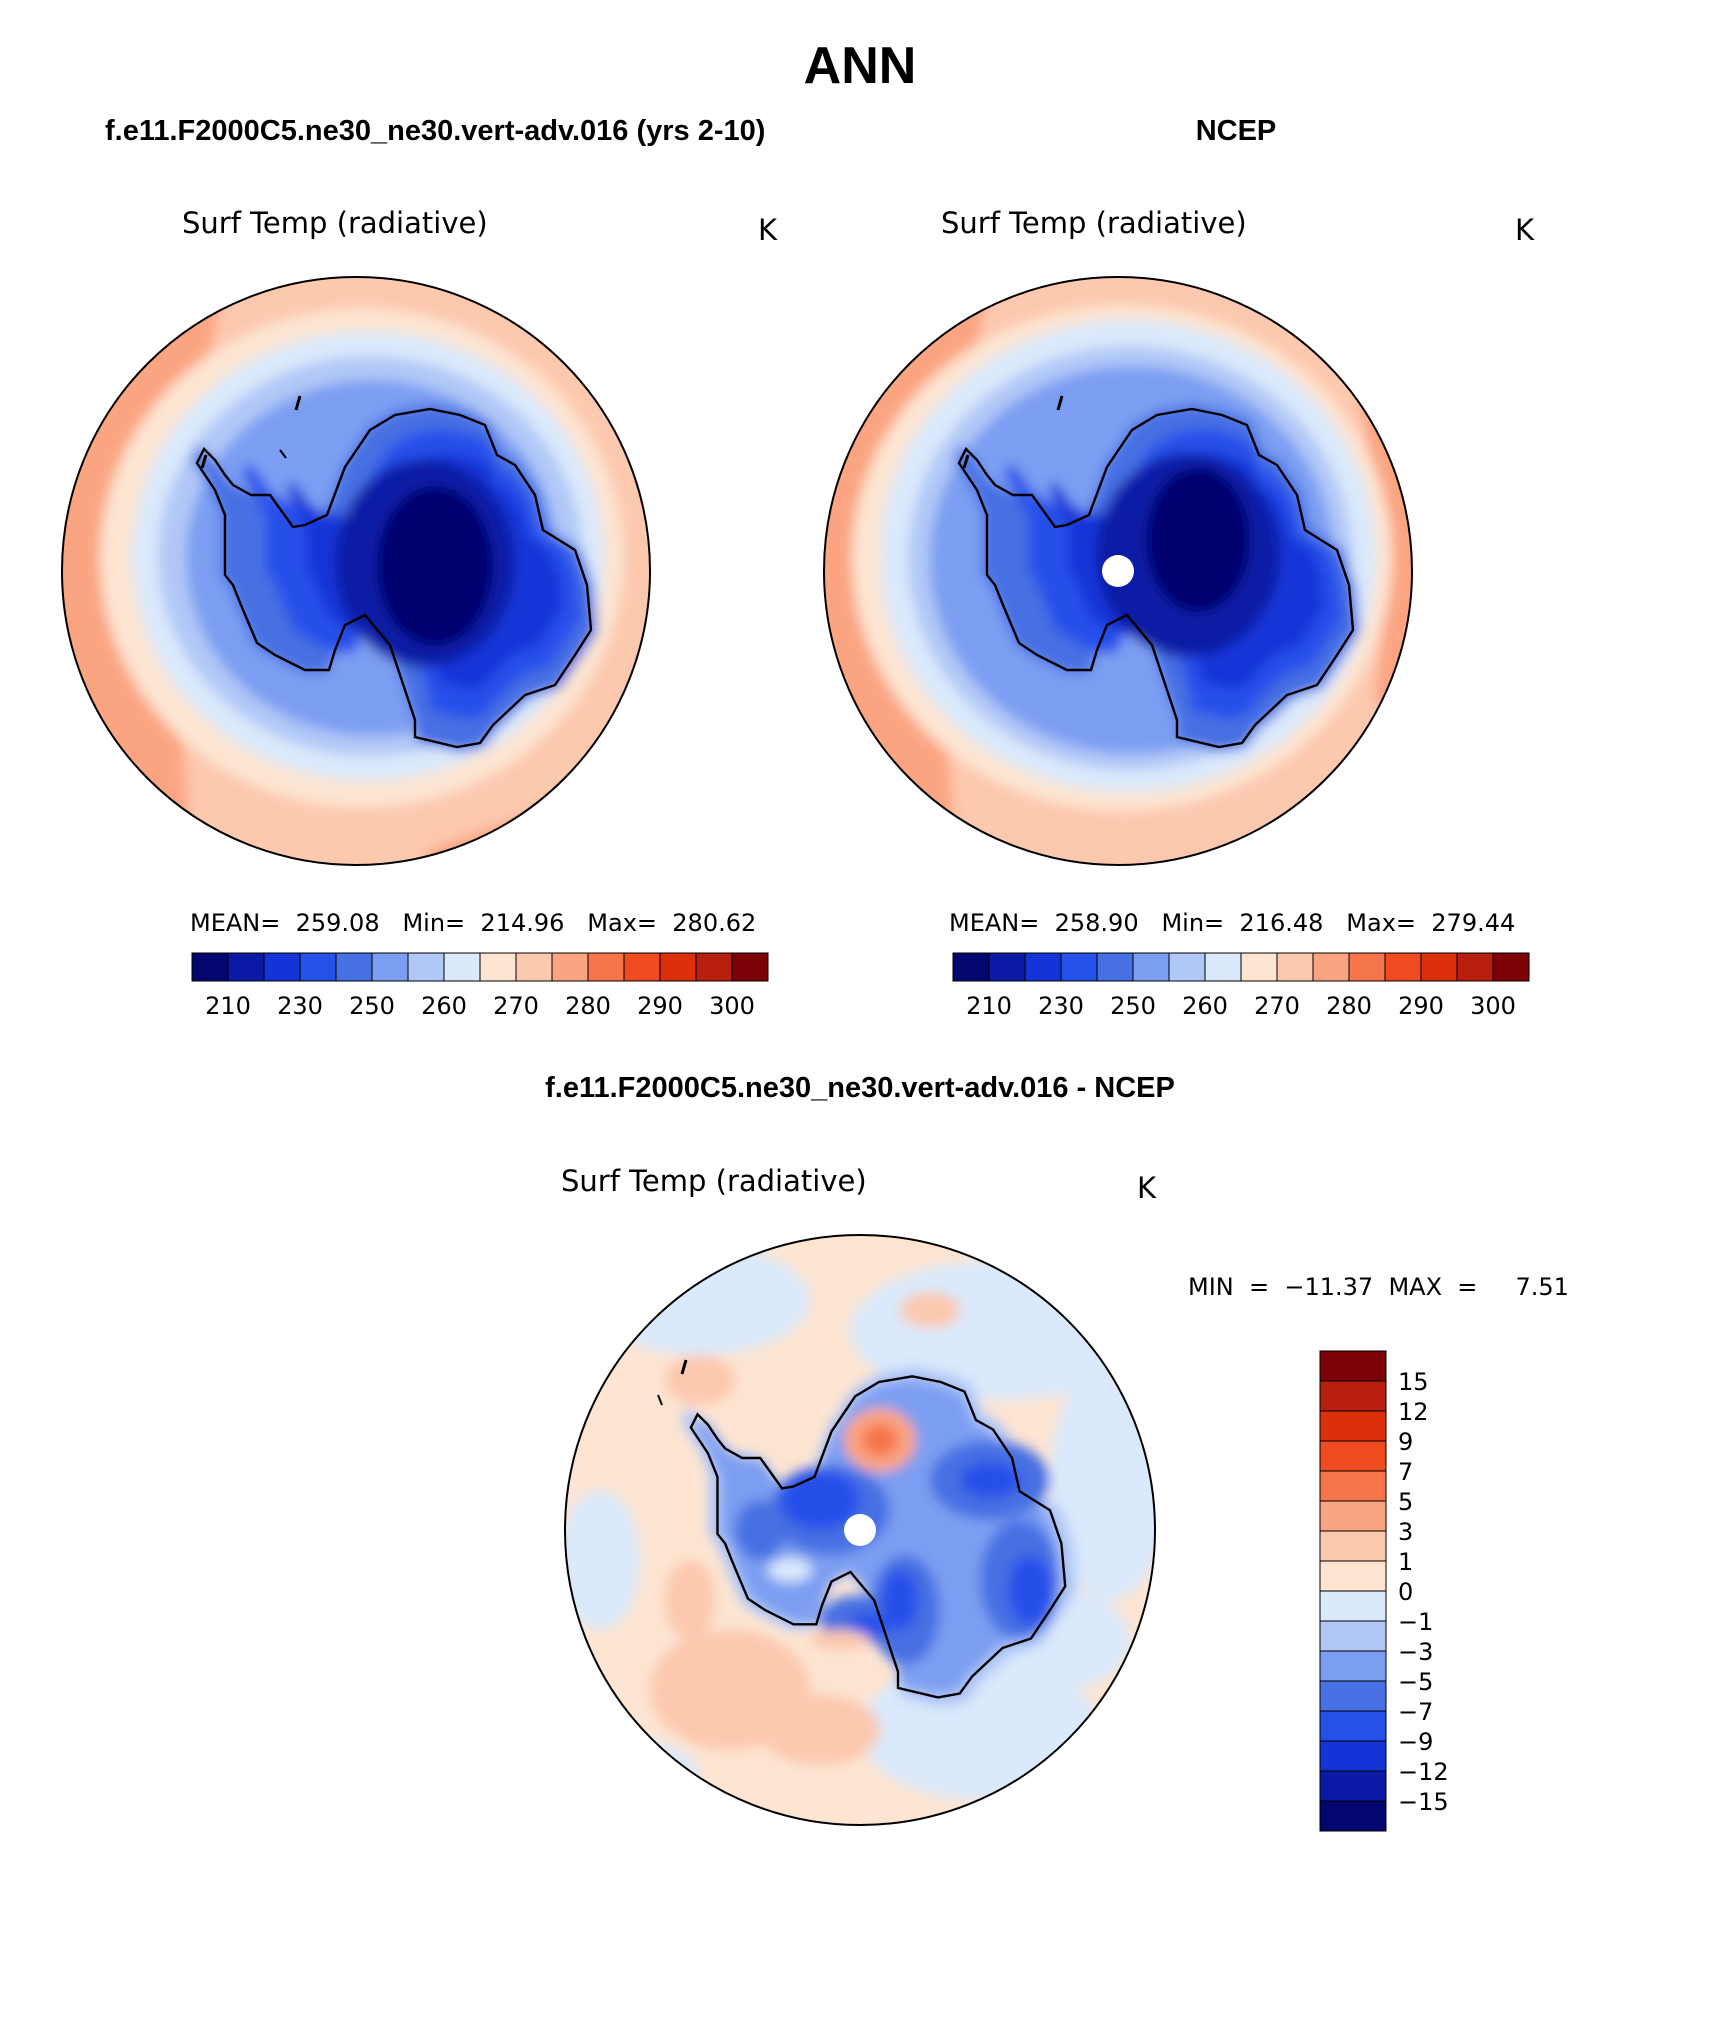 The height and width of the screenshot is (2041, 1710). I want to click on panel-model-variable-label: Surf Temp (radiative), so click(335, 223).